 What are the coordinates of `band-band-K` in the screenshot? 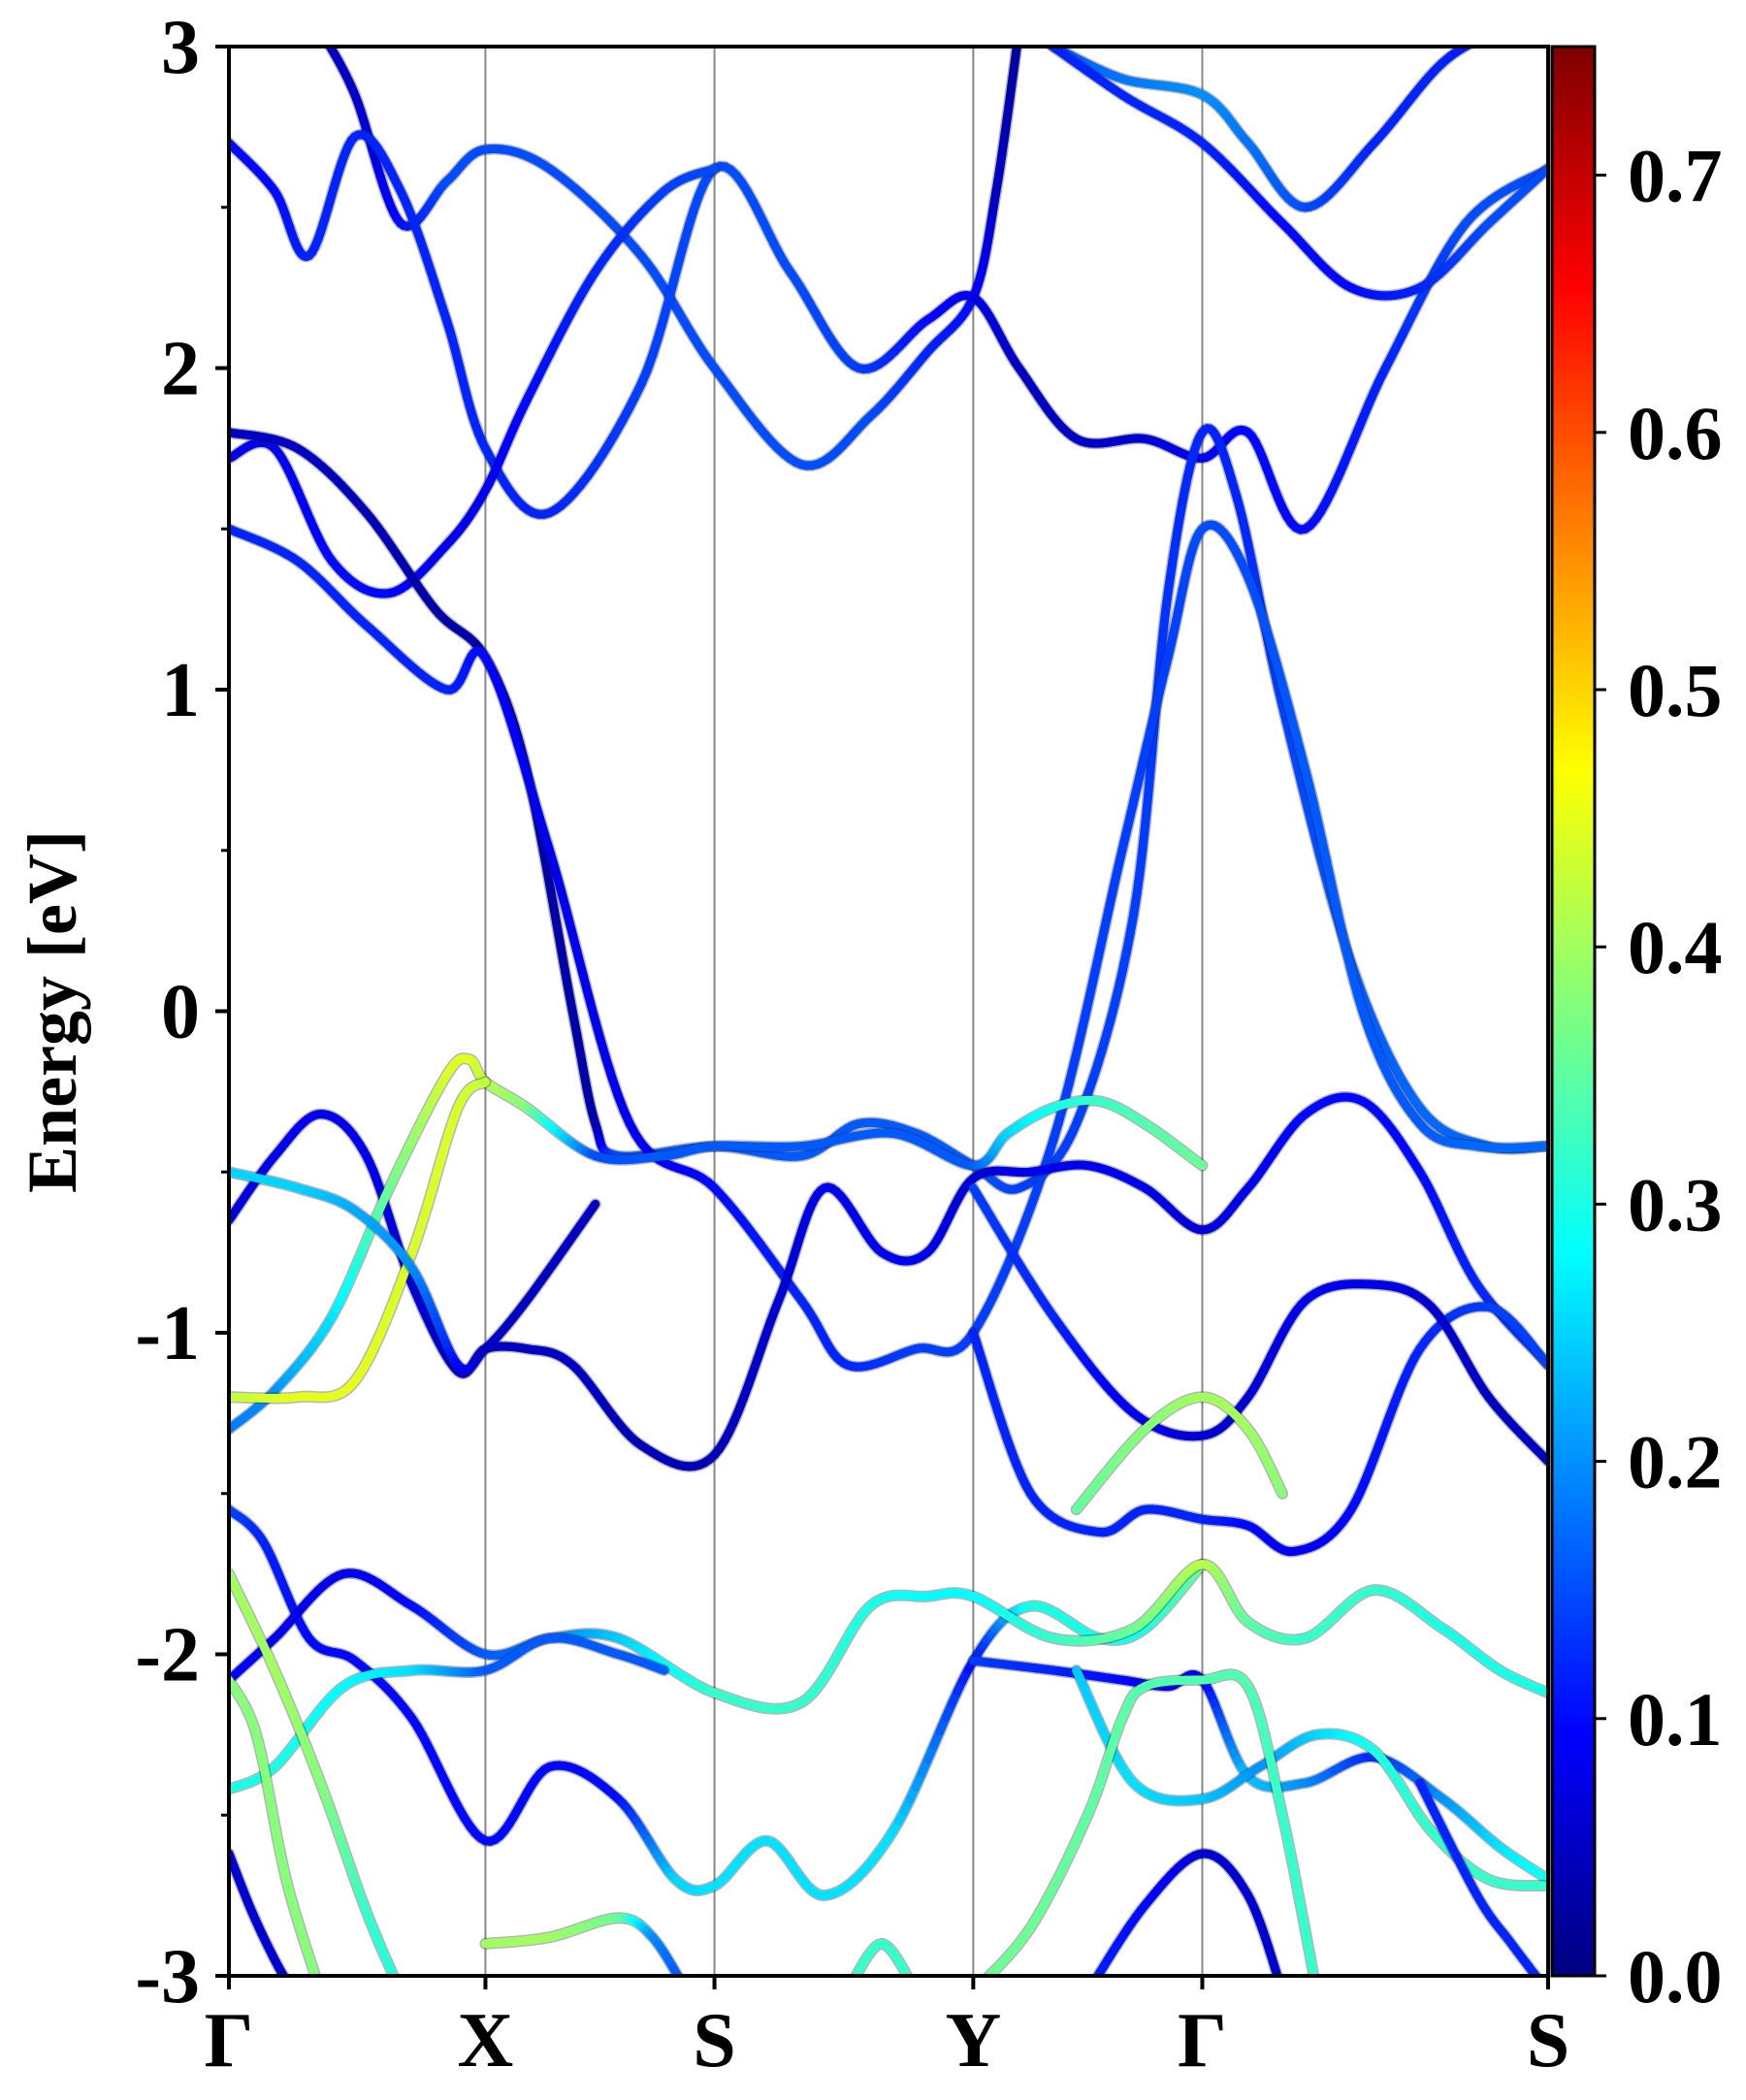 It's located at (412, 1271).